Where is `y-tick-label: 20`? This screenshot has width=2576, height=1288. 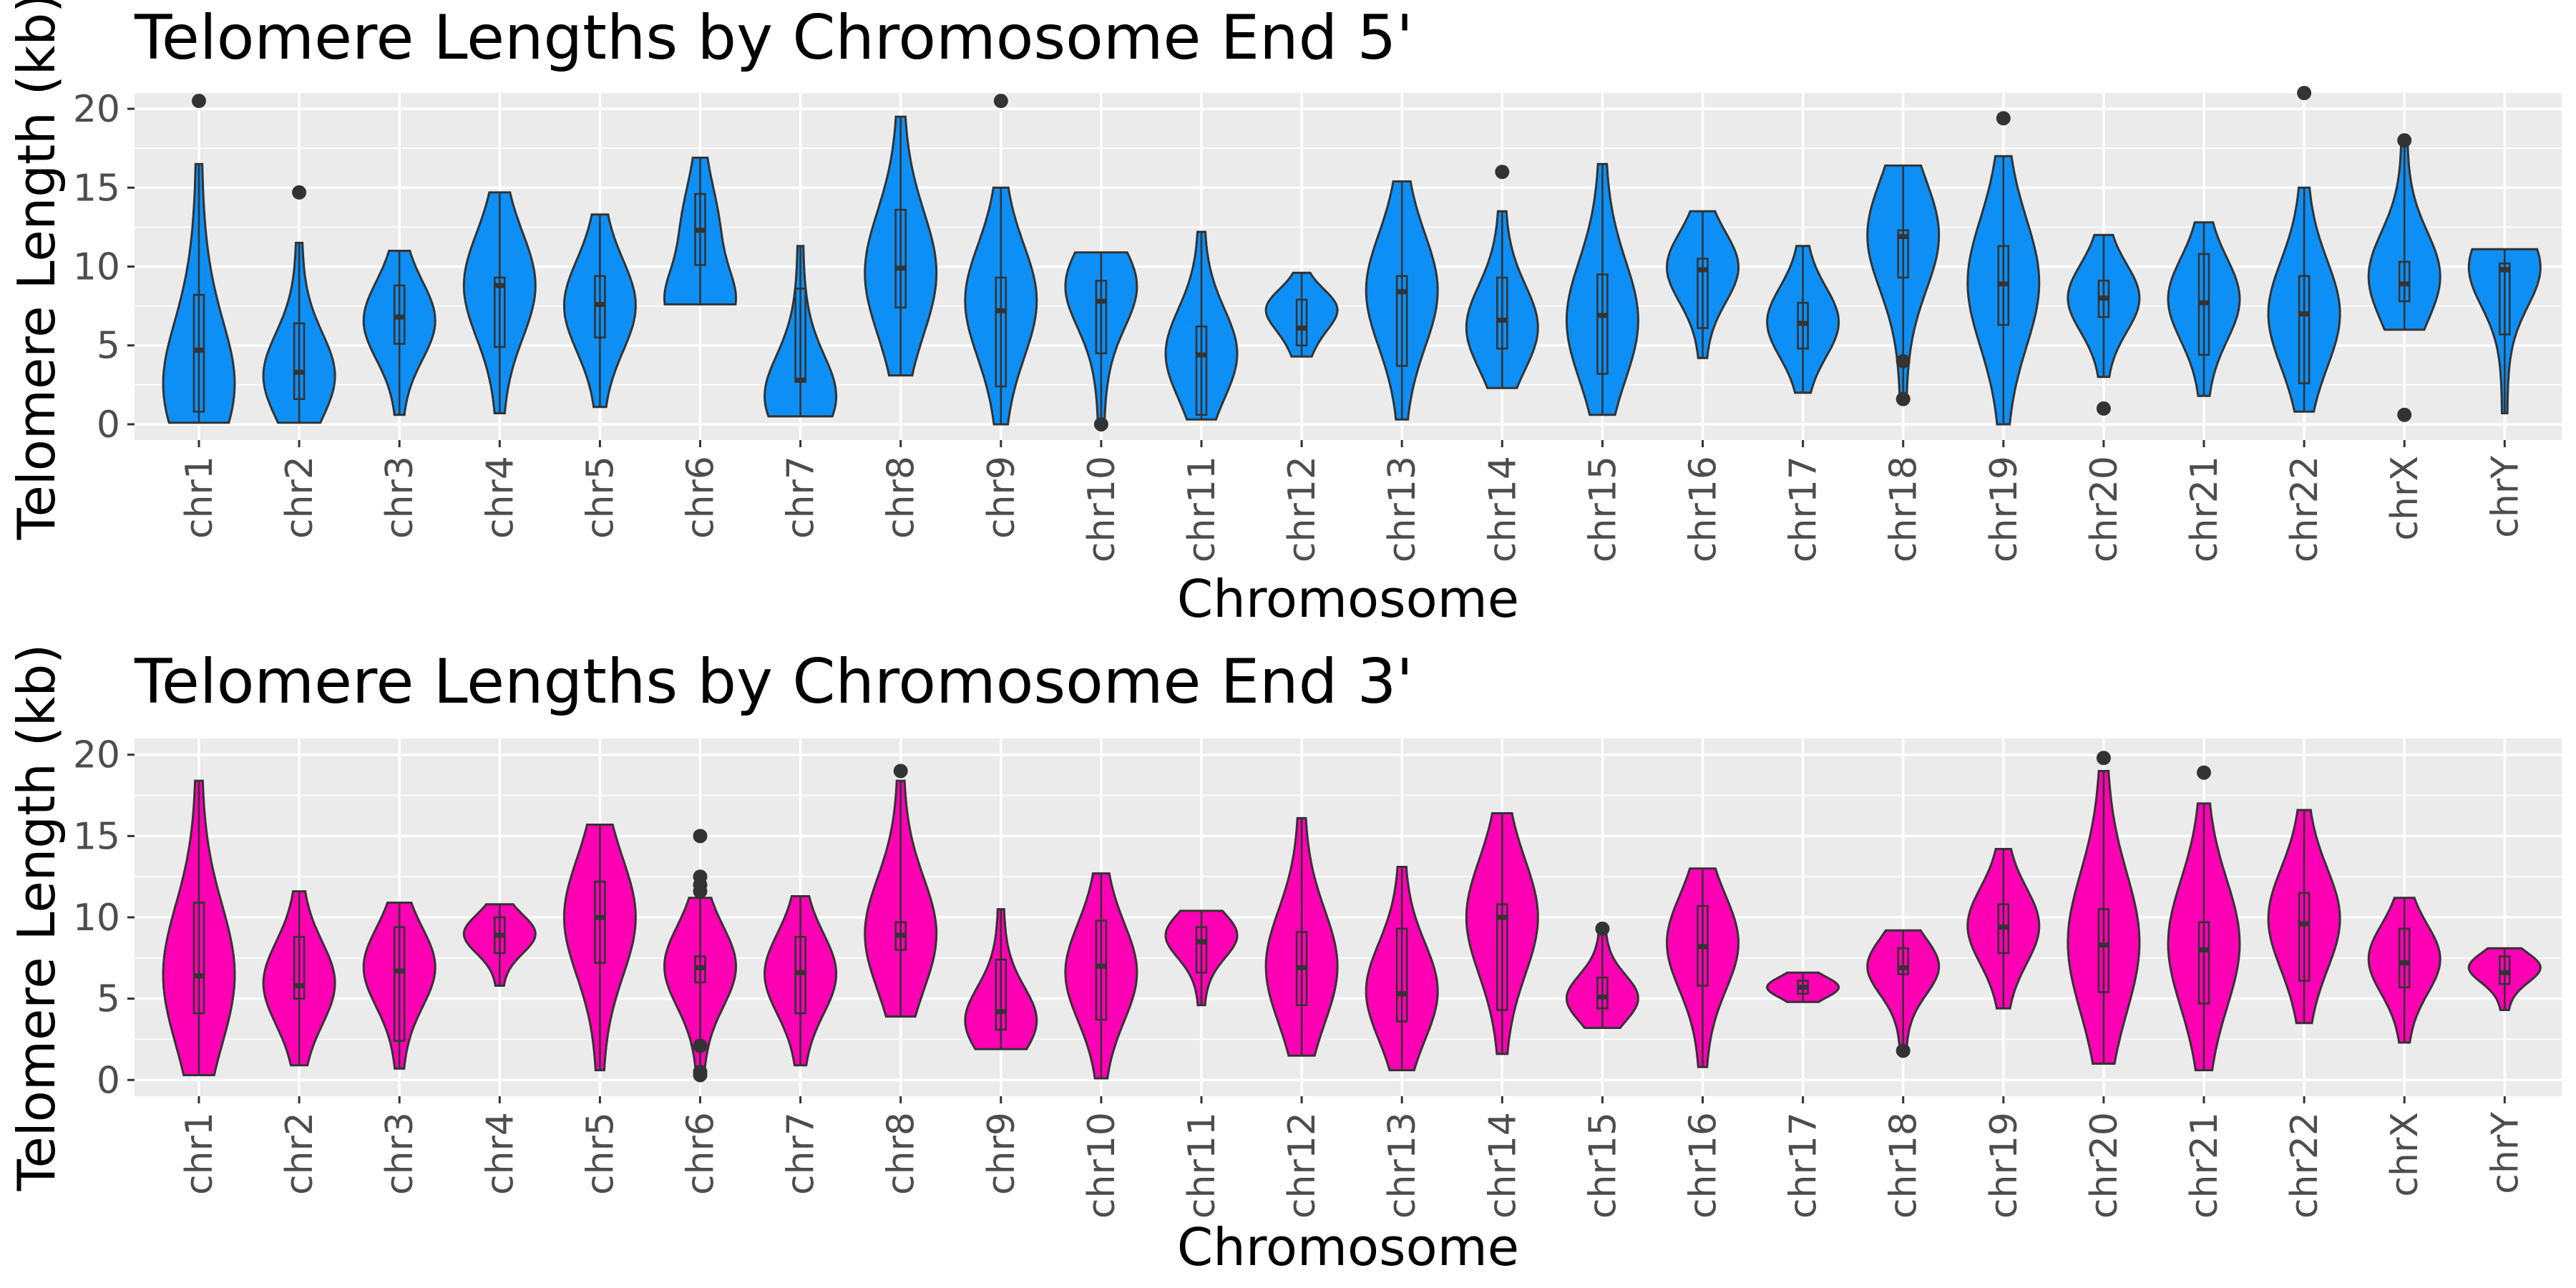 y-tick-label: 20 is located at coordinates (96, 109).